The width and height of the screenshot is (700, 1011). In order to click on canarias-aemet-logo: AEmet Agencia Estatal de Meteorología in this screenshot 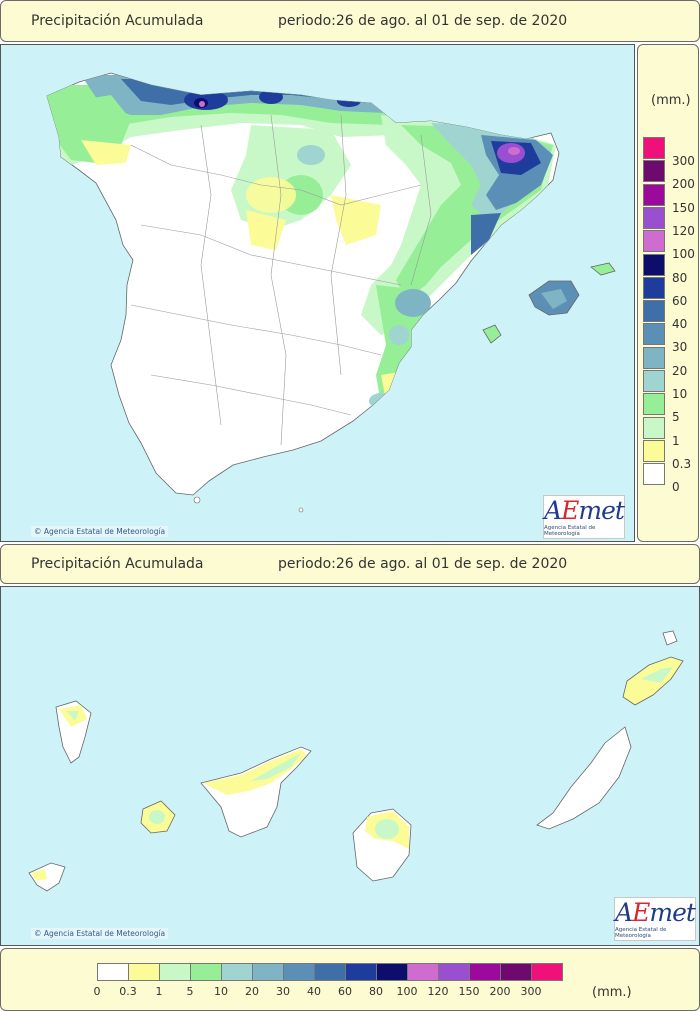, I will do `click(655, 919)`.